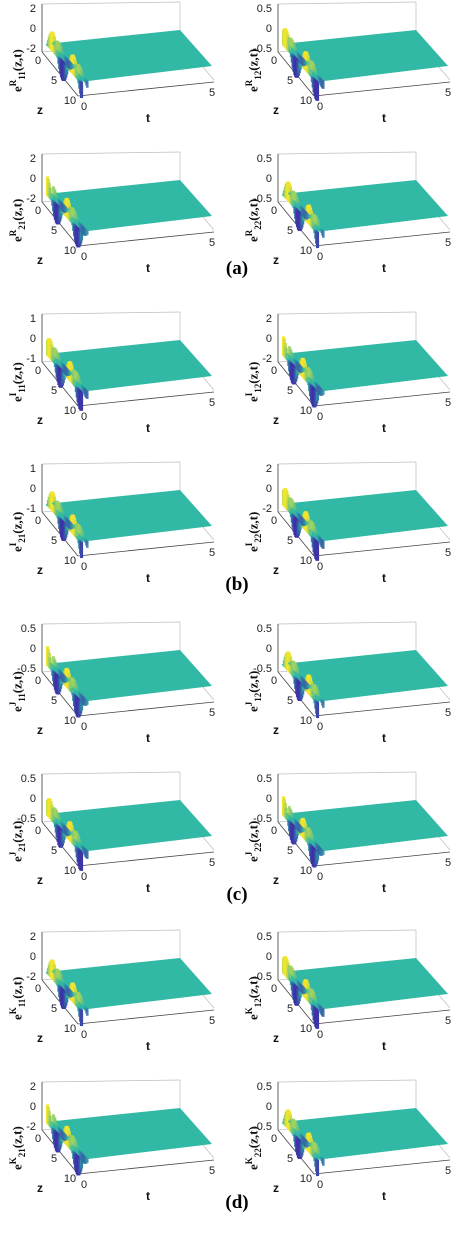 Image resolution: width=474 pixels, height=1235 pixels. What do you see at coordinates (262, 1127) in the screenshot?
I see `value-tick-label: -0.5` at bounding box center [262, 1127].